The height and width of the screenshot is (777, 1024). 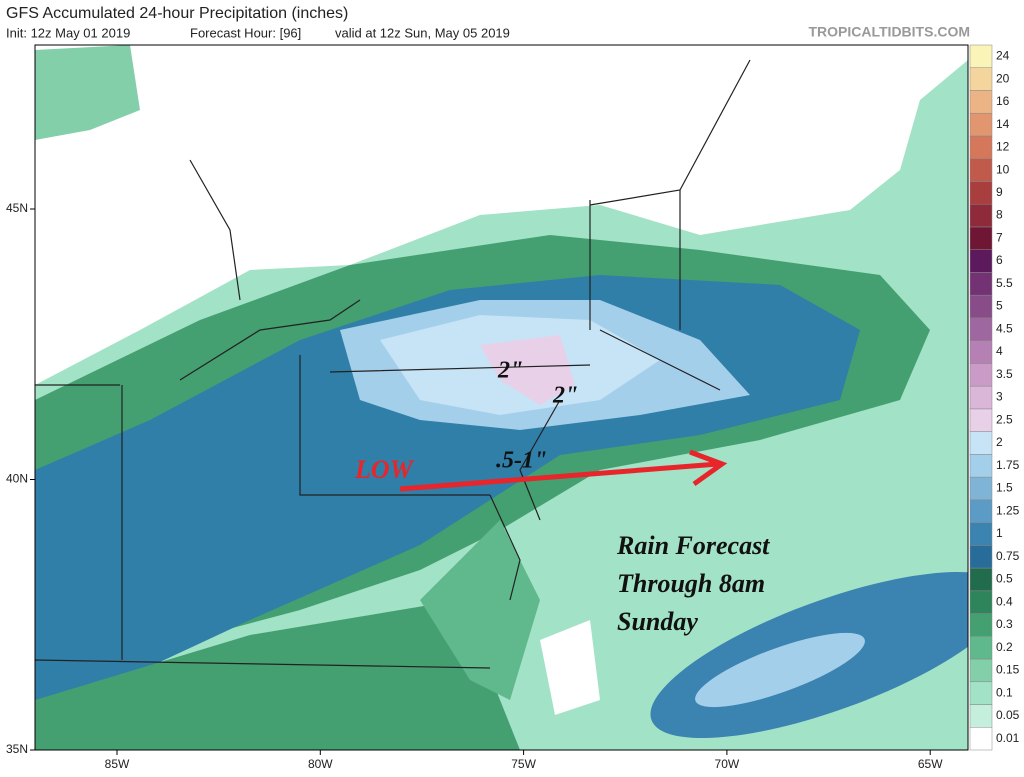 What do you see at coordinates (1008, 715) in the screenshot?
I see `legend-label: 0.05` at bounding box center [1008, 715].